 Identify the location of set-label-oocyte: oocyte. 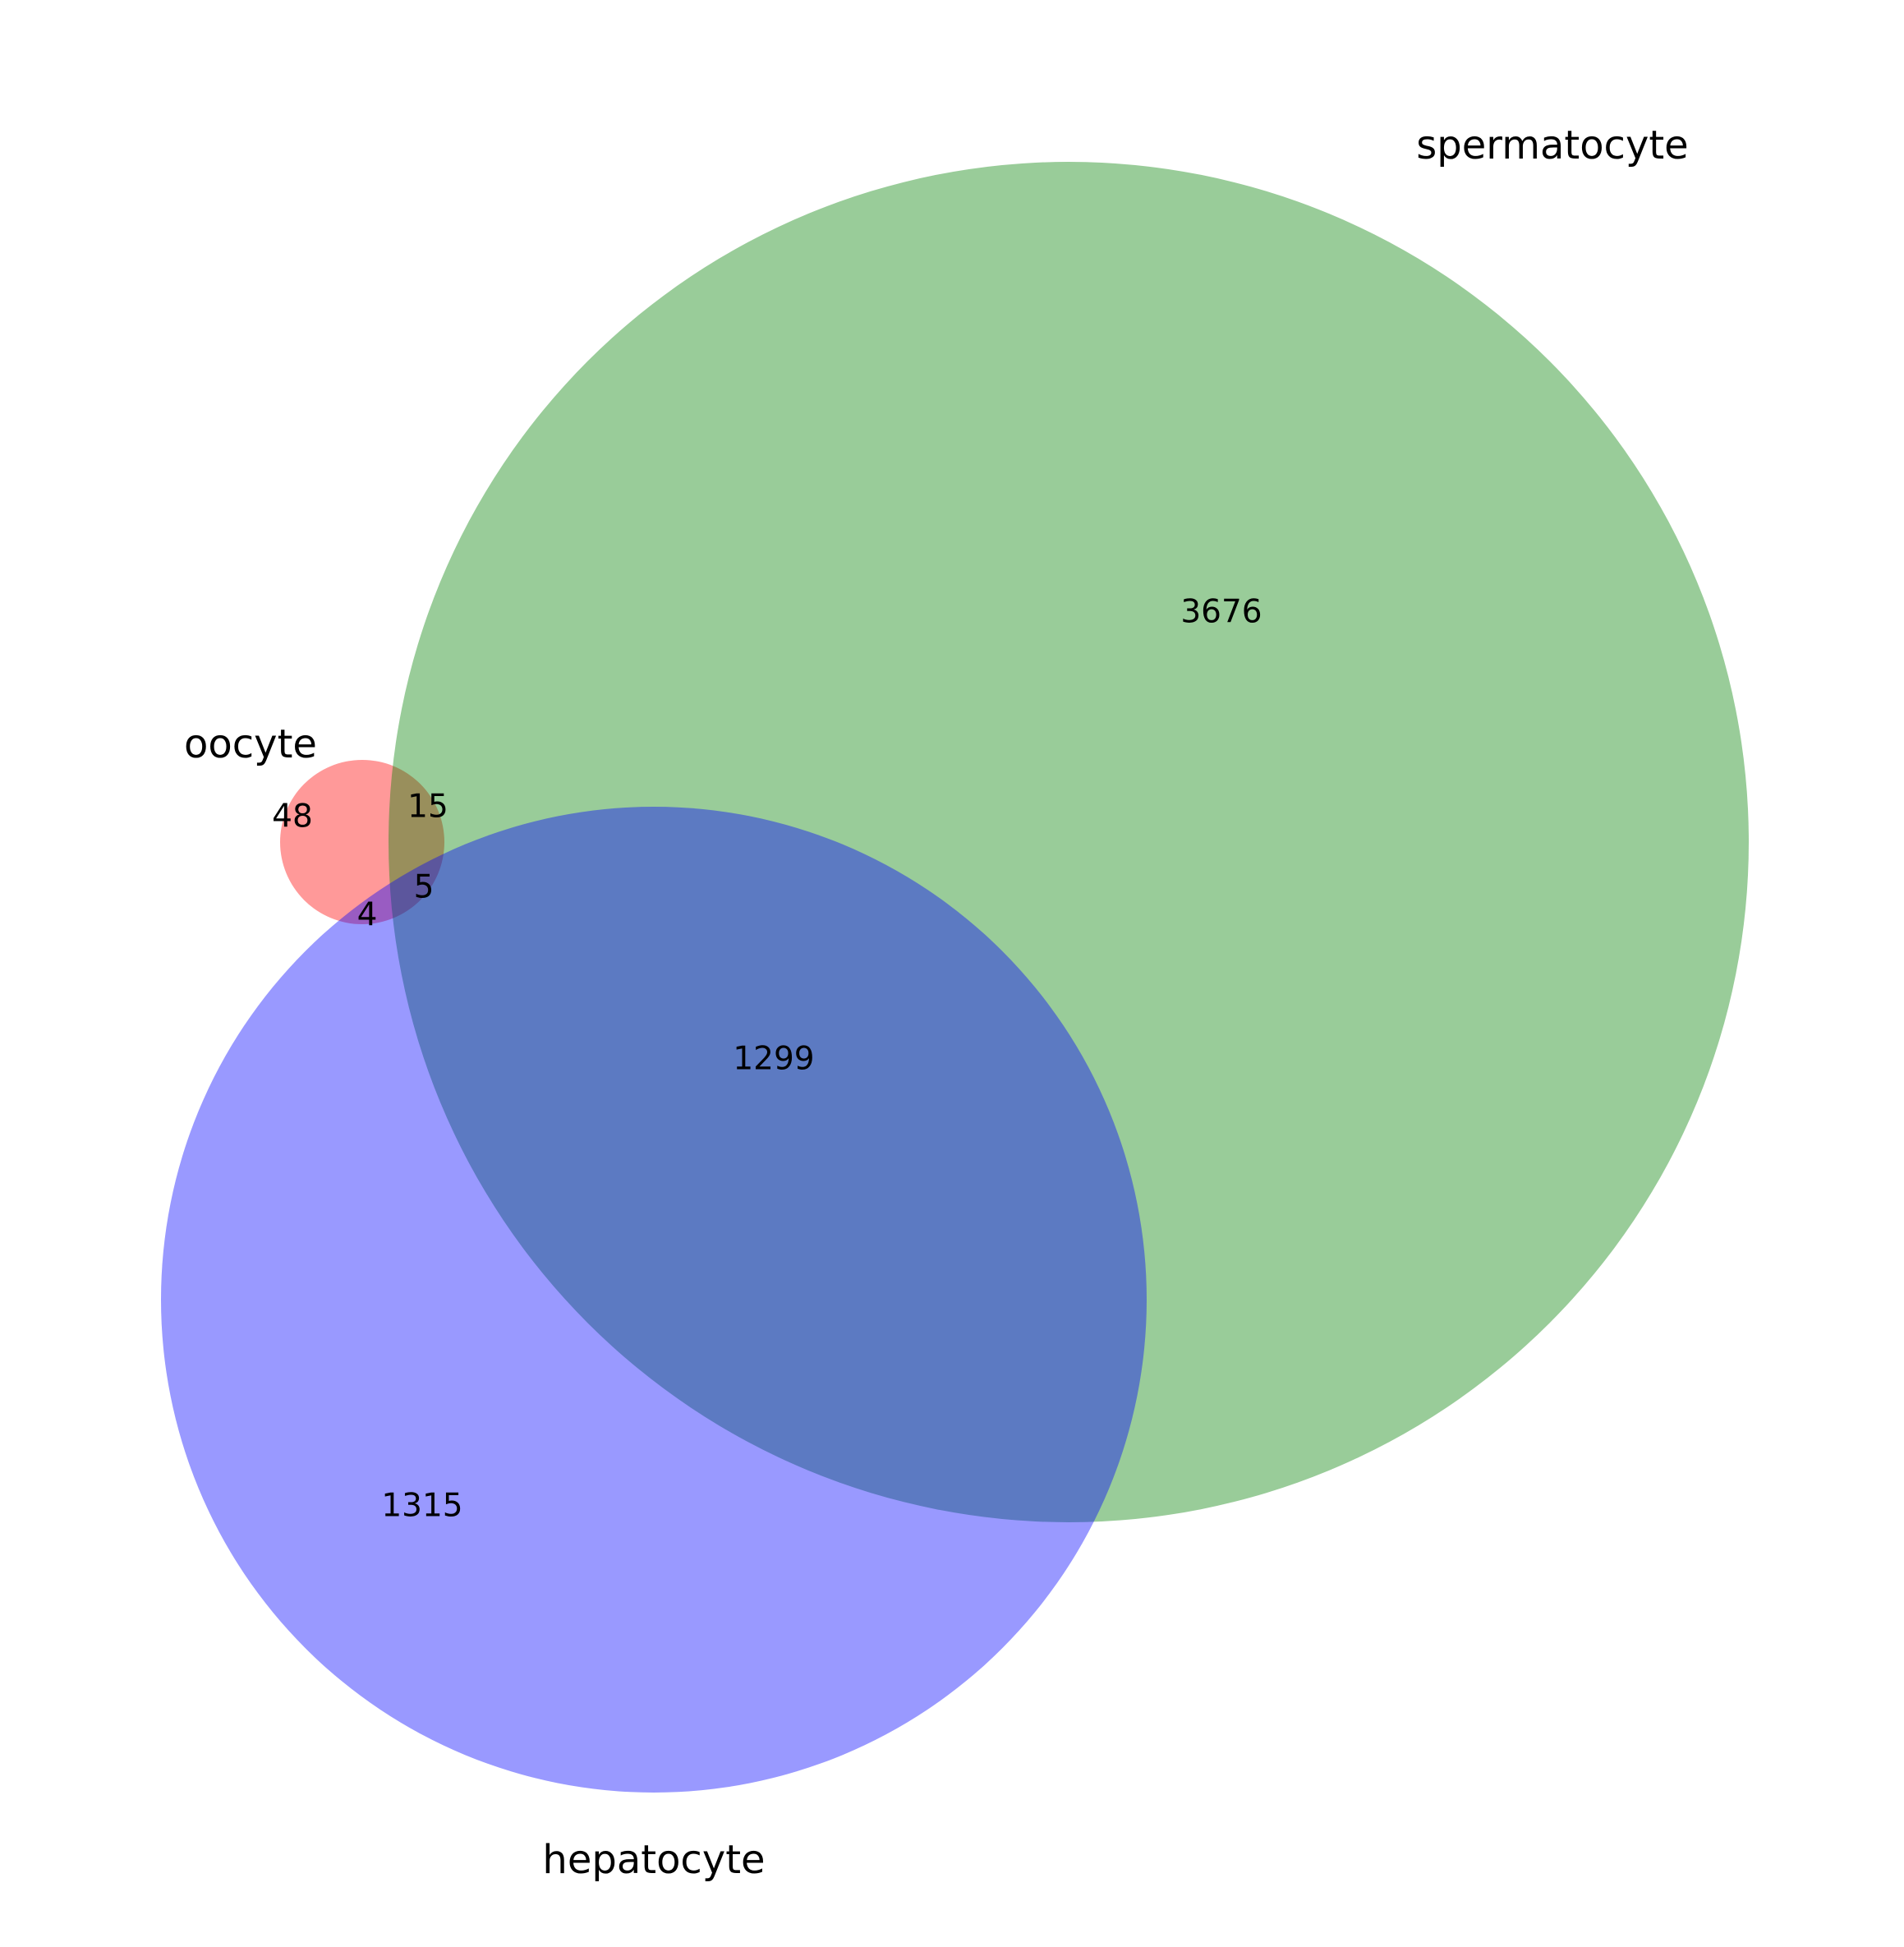
(250, 744).